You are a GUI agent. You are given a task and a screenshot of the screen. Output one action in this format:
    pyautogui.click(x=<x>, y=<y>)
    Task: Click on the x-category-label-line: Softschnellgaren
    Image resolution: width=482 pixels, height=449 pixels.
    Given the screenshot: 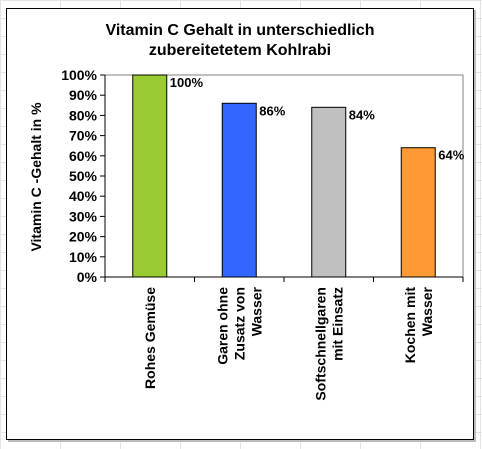 What is the action you would take?
    pyautogui.click(x=320, y=344)
    